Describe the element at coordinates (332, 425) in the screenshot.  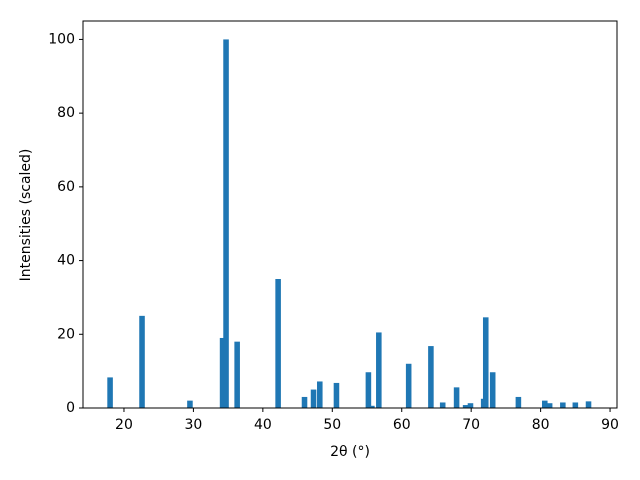
I see `x-tick-label: 50` at that location.